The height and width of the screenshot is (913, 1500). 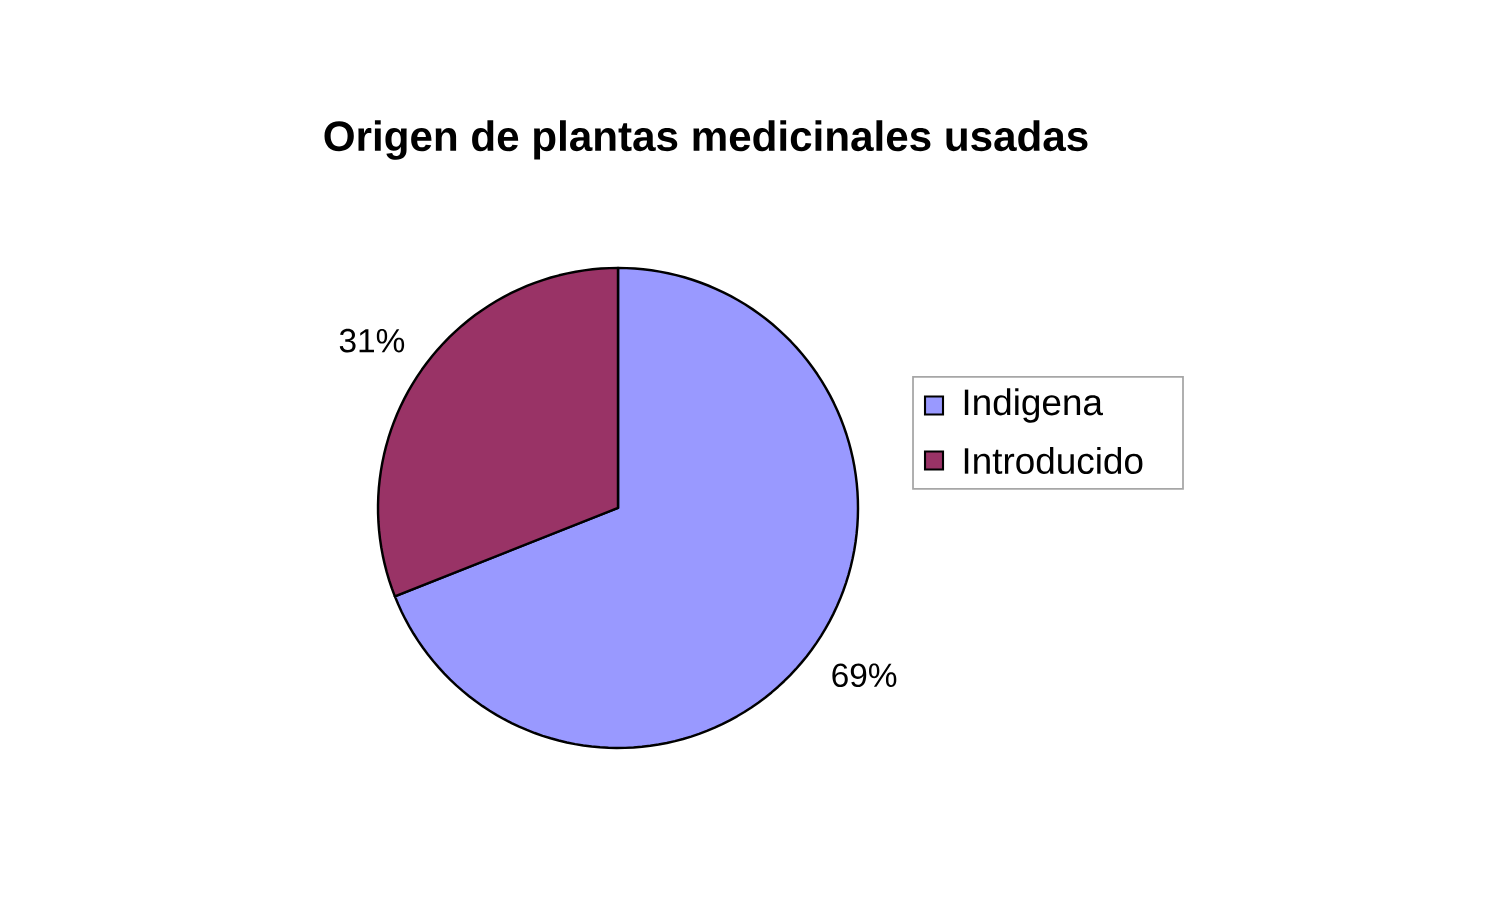 What do you see at coordinates (864, 675) in the screenshot?
I see `data-label: 69%` at bounding box center [864, 675].